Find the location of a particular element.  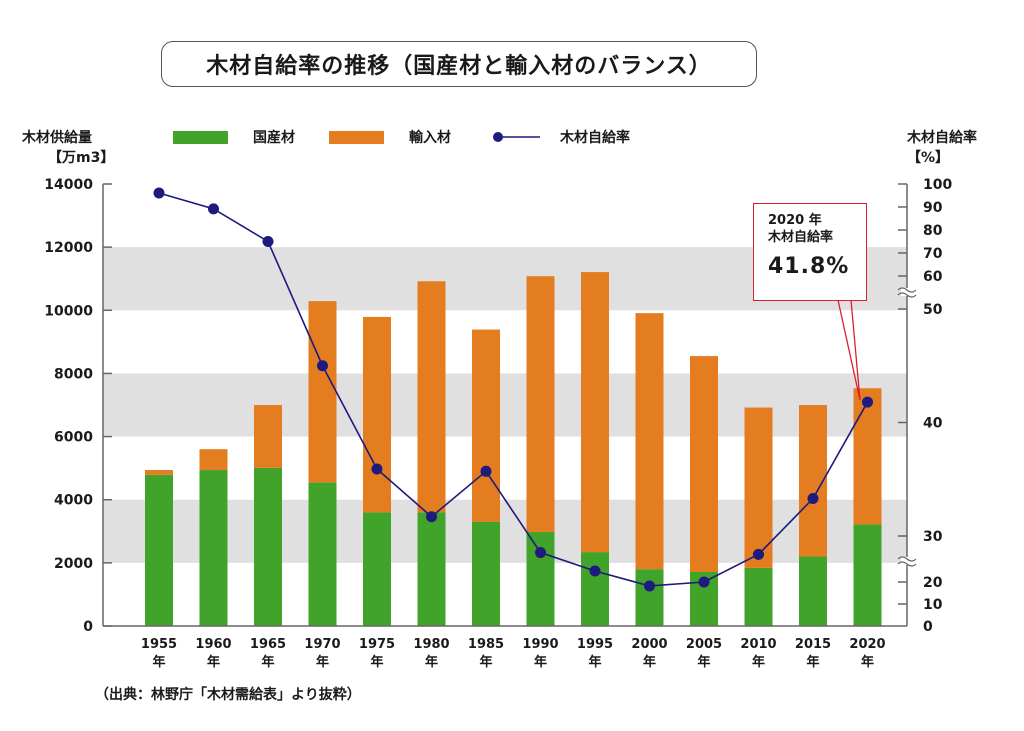

rate-point-2020 is located at coordinates (867, 402).